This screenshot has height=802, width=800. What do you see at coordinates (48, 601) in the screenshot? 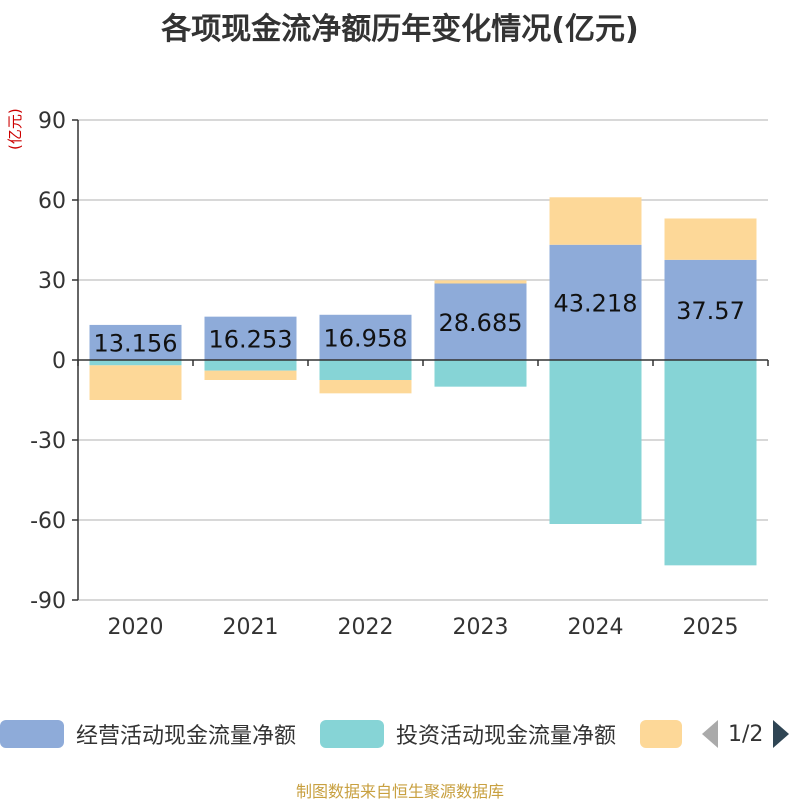
I see `y-tick-label: -90` at bounding box center [48, 601].